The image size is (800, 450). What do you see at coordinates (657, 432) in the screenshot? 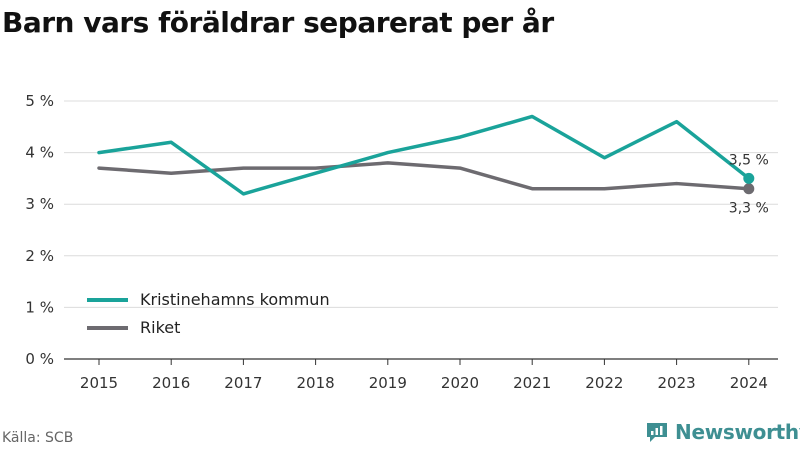
I see `newsworthy-logo-icon` at bounding box center [657, 432].